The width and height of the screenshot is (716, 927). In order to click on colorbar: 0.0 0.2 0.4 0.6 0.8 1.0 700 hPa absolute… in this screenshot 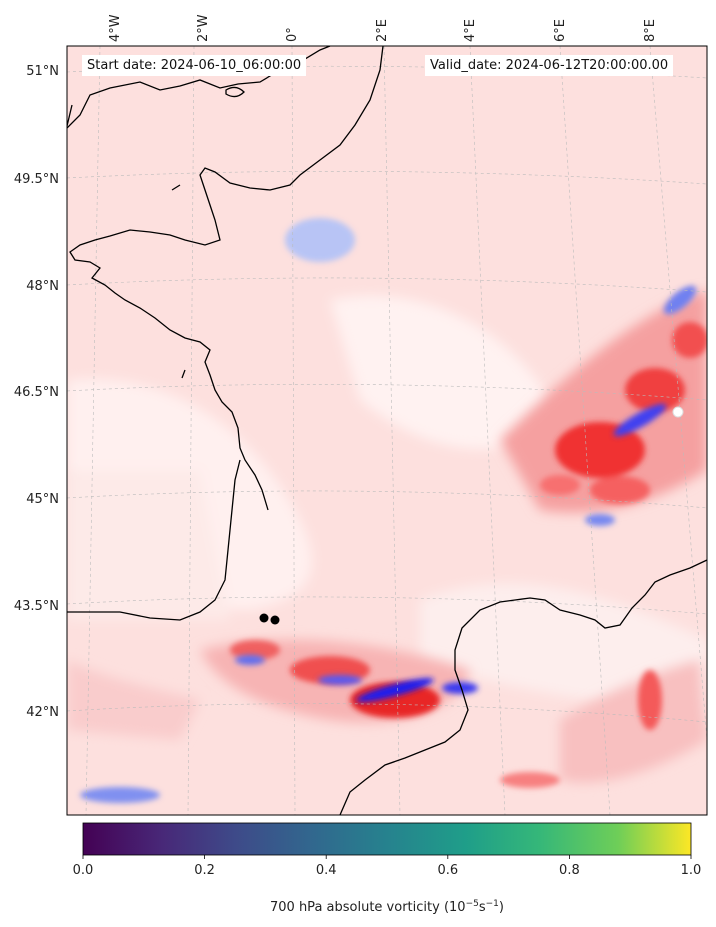, I will do `click(387, 868)`.